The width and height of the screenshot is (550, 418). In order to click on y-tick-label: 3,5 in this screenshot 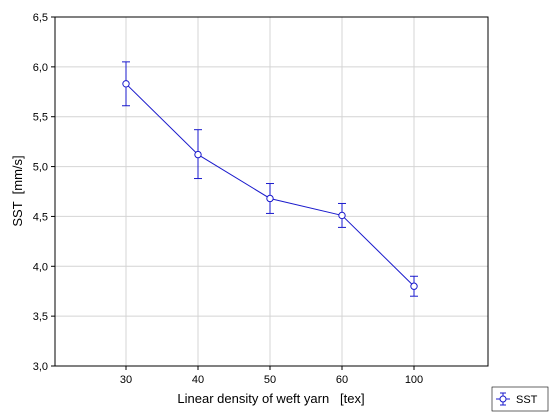, I will do `click(40, 317)`.